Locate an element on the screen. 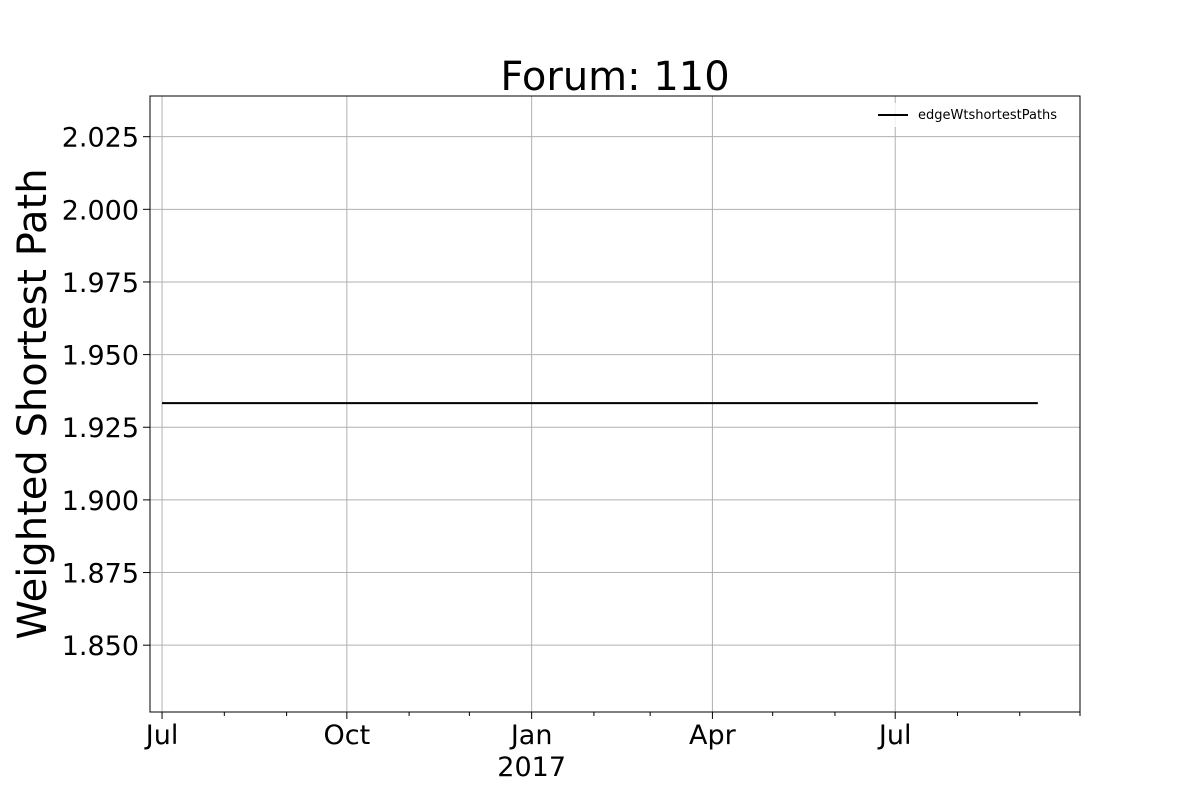 The height and width of the screenshot is (800, 1200). y-tick-label: 1.975 is located at coordinates (100, 283).